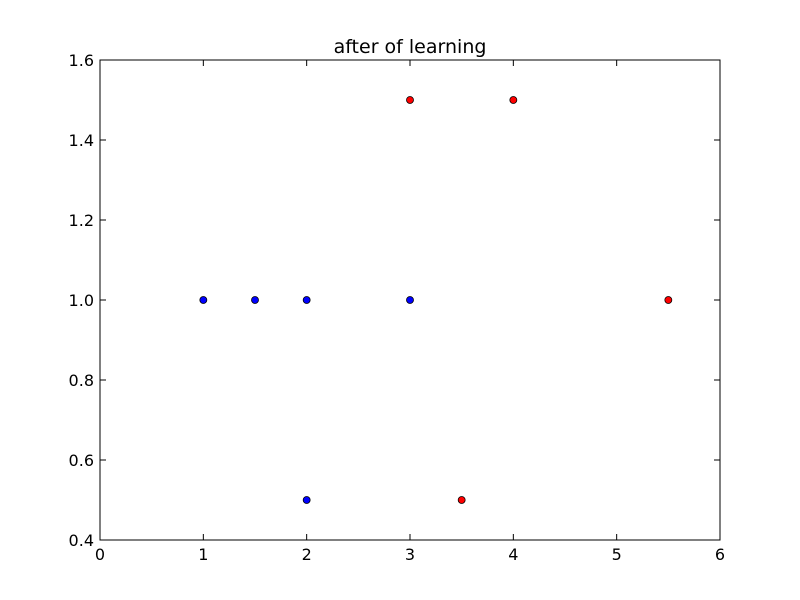 This screenshot has width=800, height=600. What do you see at coordinates (410, 47) in the screenshot?
I see `chart-title: after of learning` at bounding box center [410, 47].